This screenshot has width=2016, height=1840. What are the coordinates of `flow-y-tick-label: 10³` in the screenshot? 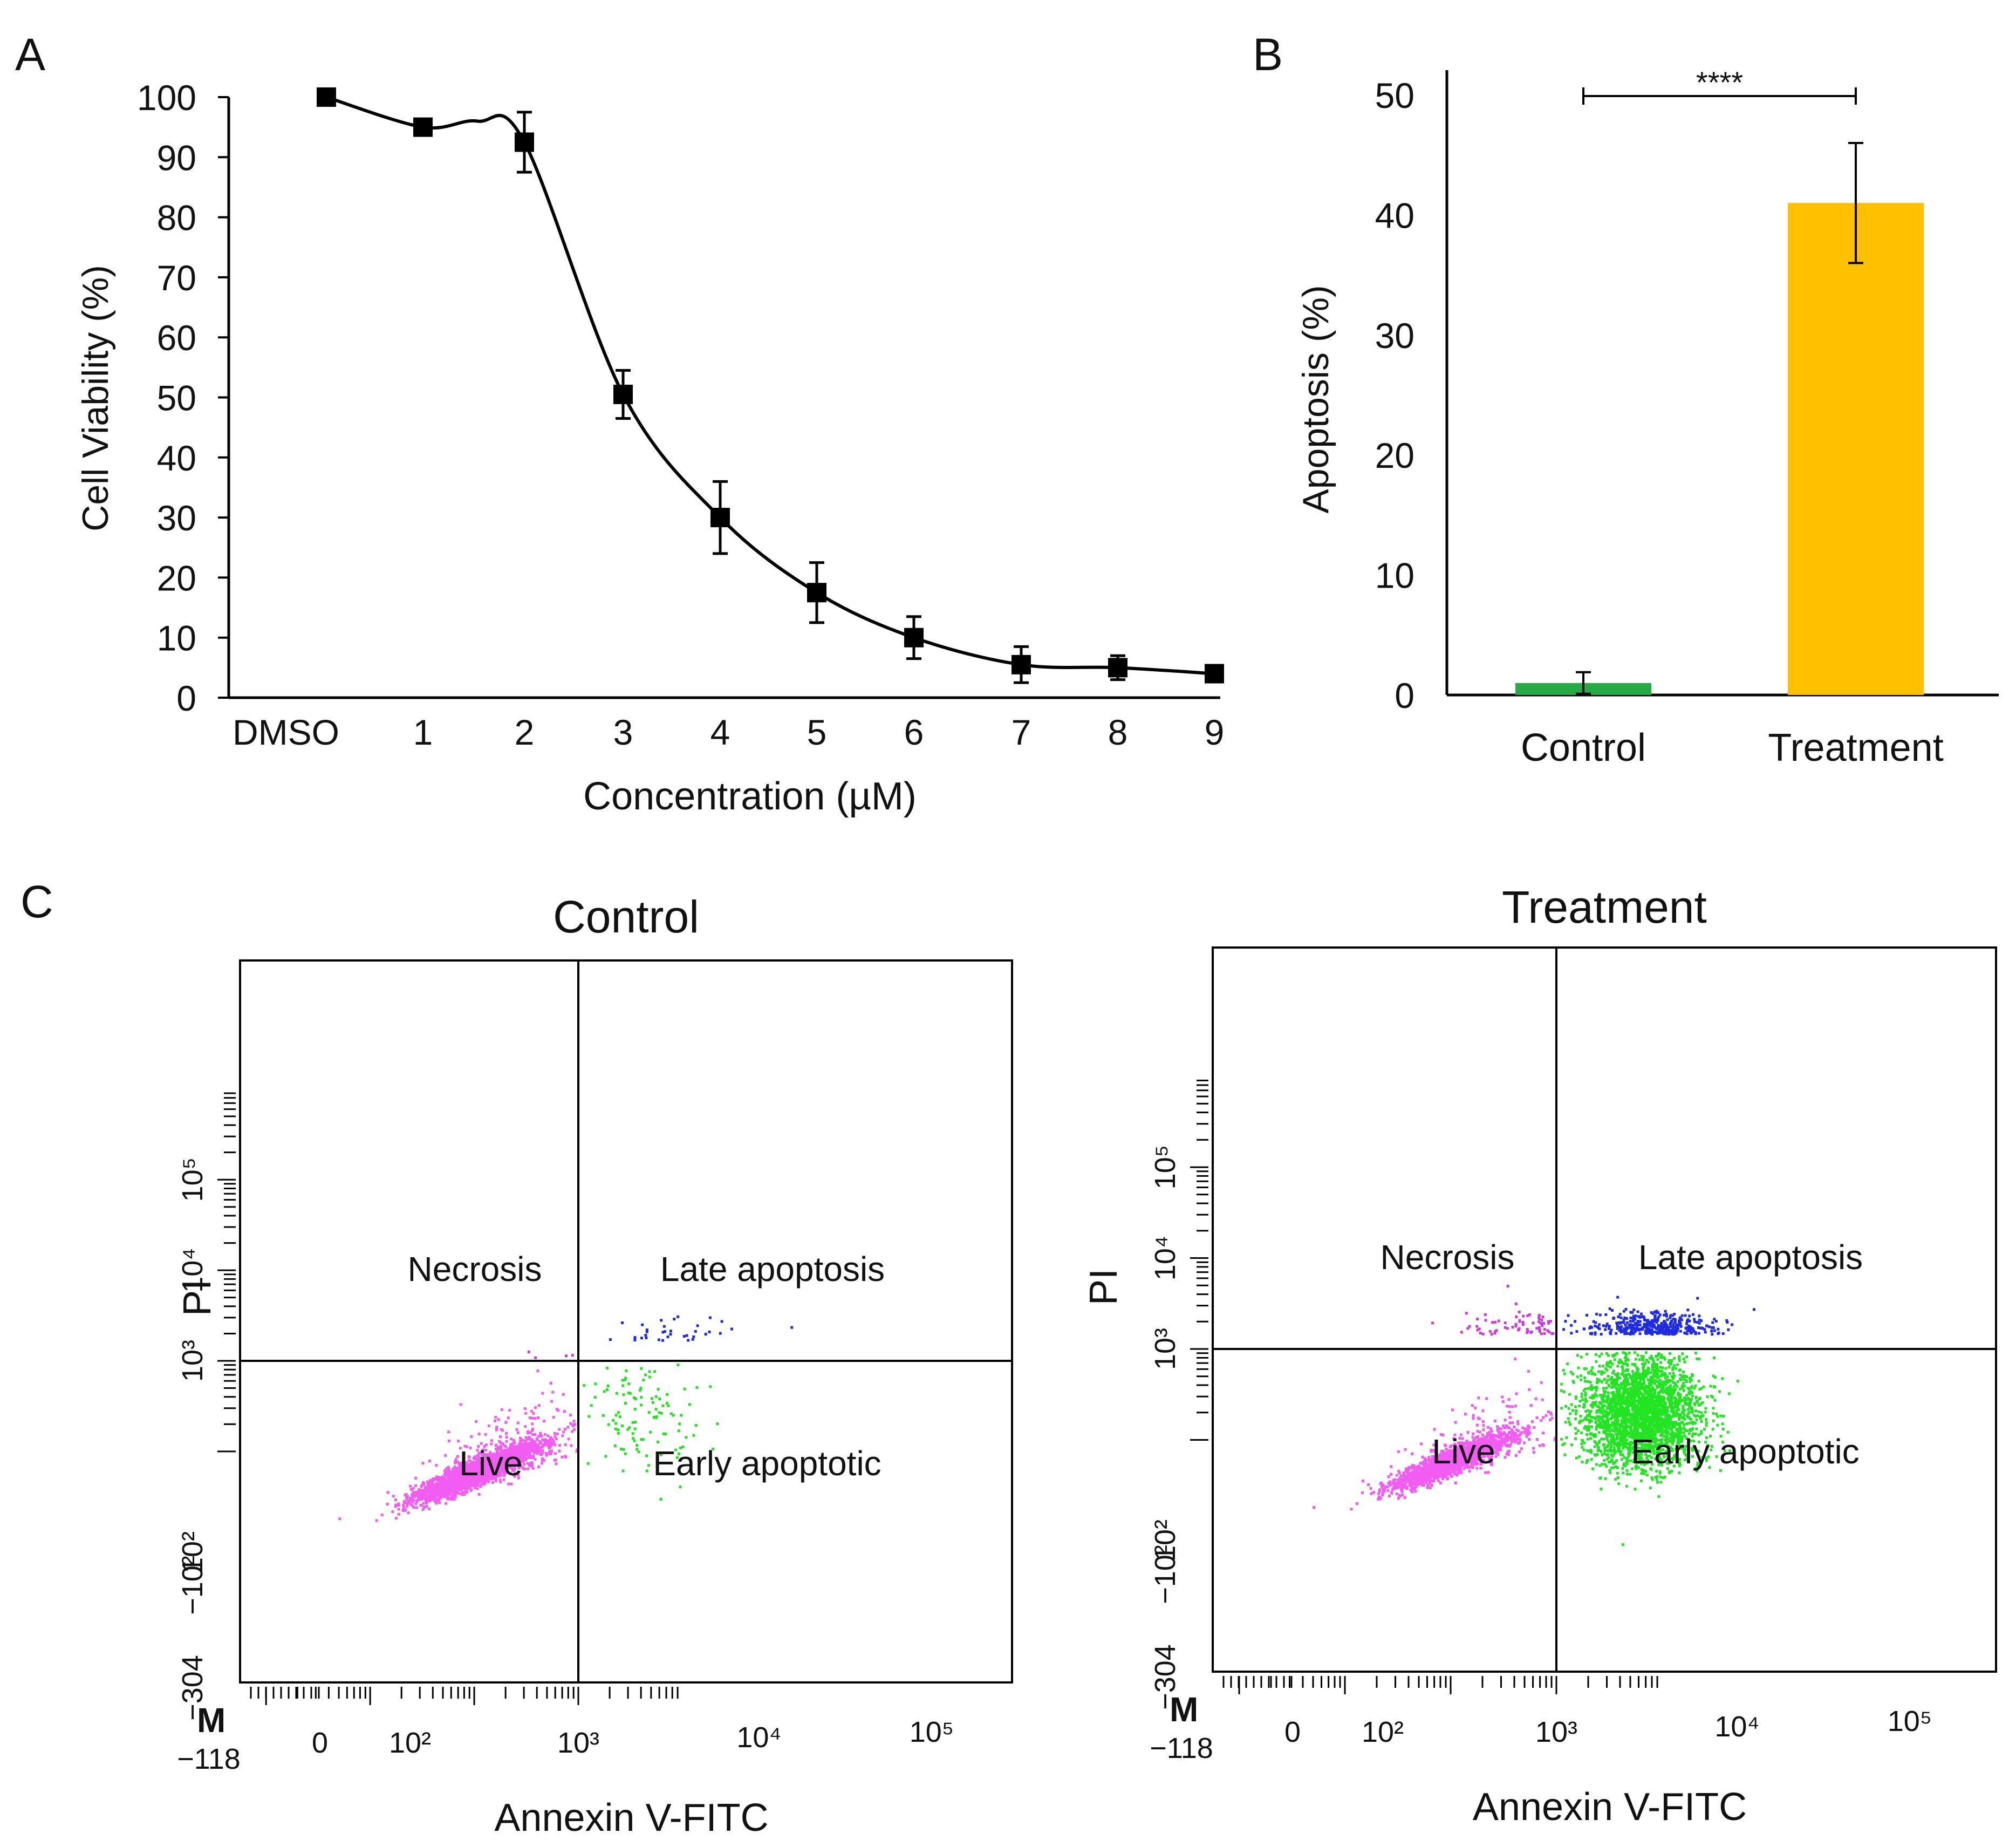 It's located at (192, 1361).